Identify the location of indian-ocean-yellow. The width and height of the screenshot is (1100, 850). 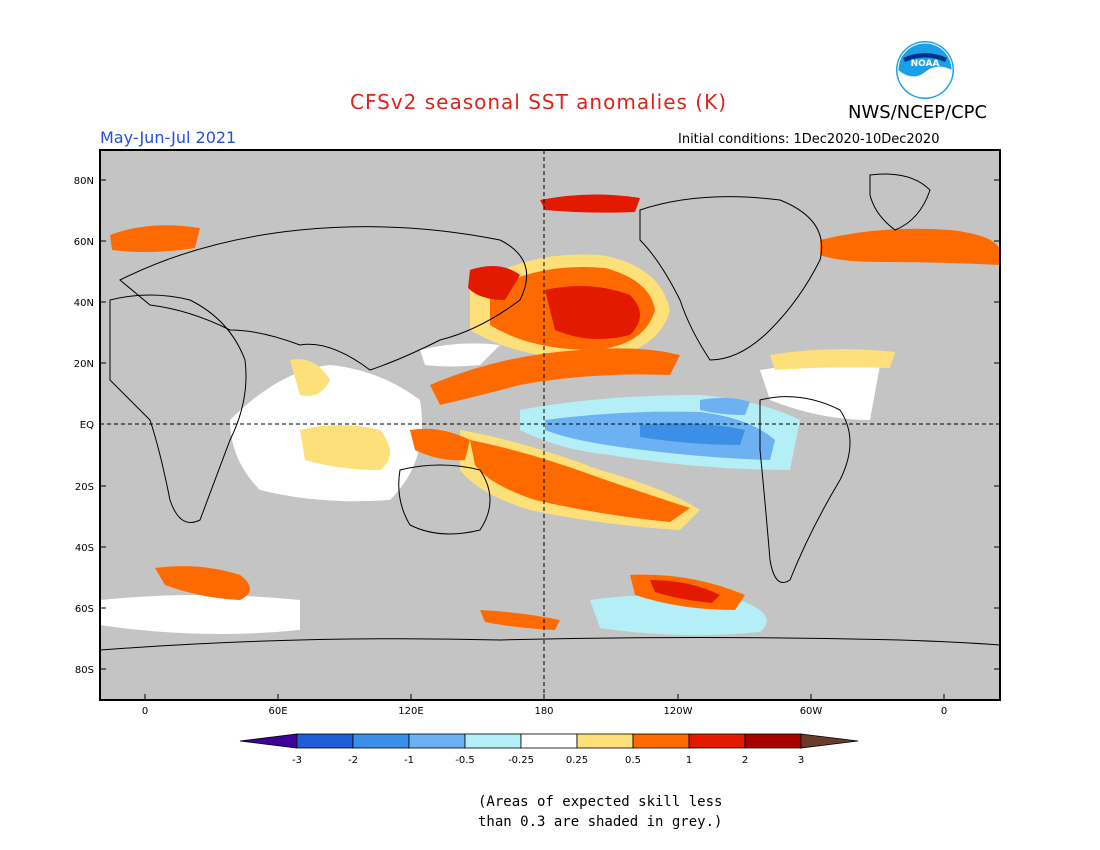
(345, 447).